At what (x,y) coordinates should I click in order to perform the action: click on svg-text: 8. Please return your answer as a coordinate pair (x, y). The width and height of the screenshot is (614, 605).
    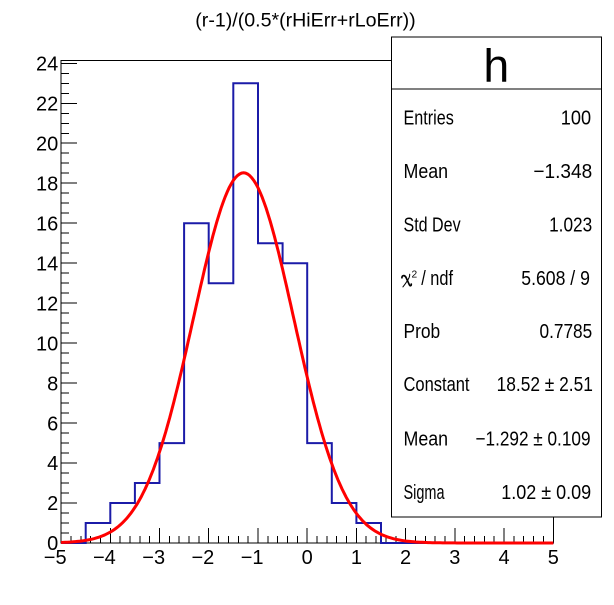
    Looking at the image, I should click on (52, 384).